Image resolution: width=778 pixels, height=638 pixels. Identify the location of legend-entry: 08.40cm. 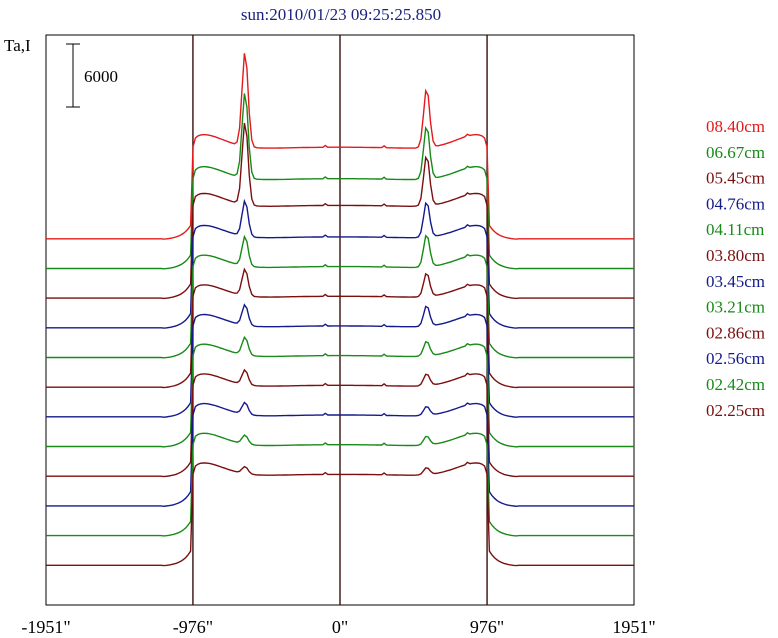
(735, 126).